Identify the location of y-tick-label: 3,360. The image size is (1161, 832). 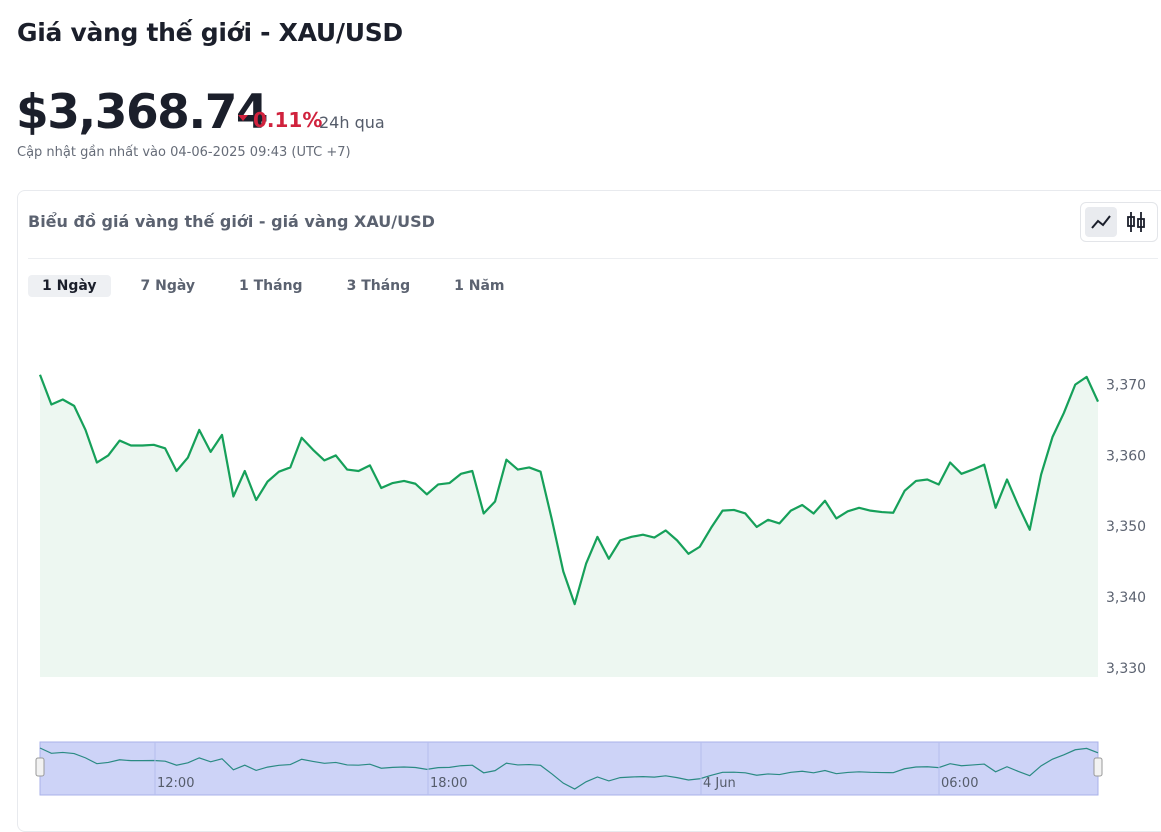
(1126, 456).